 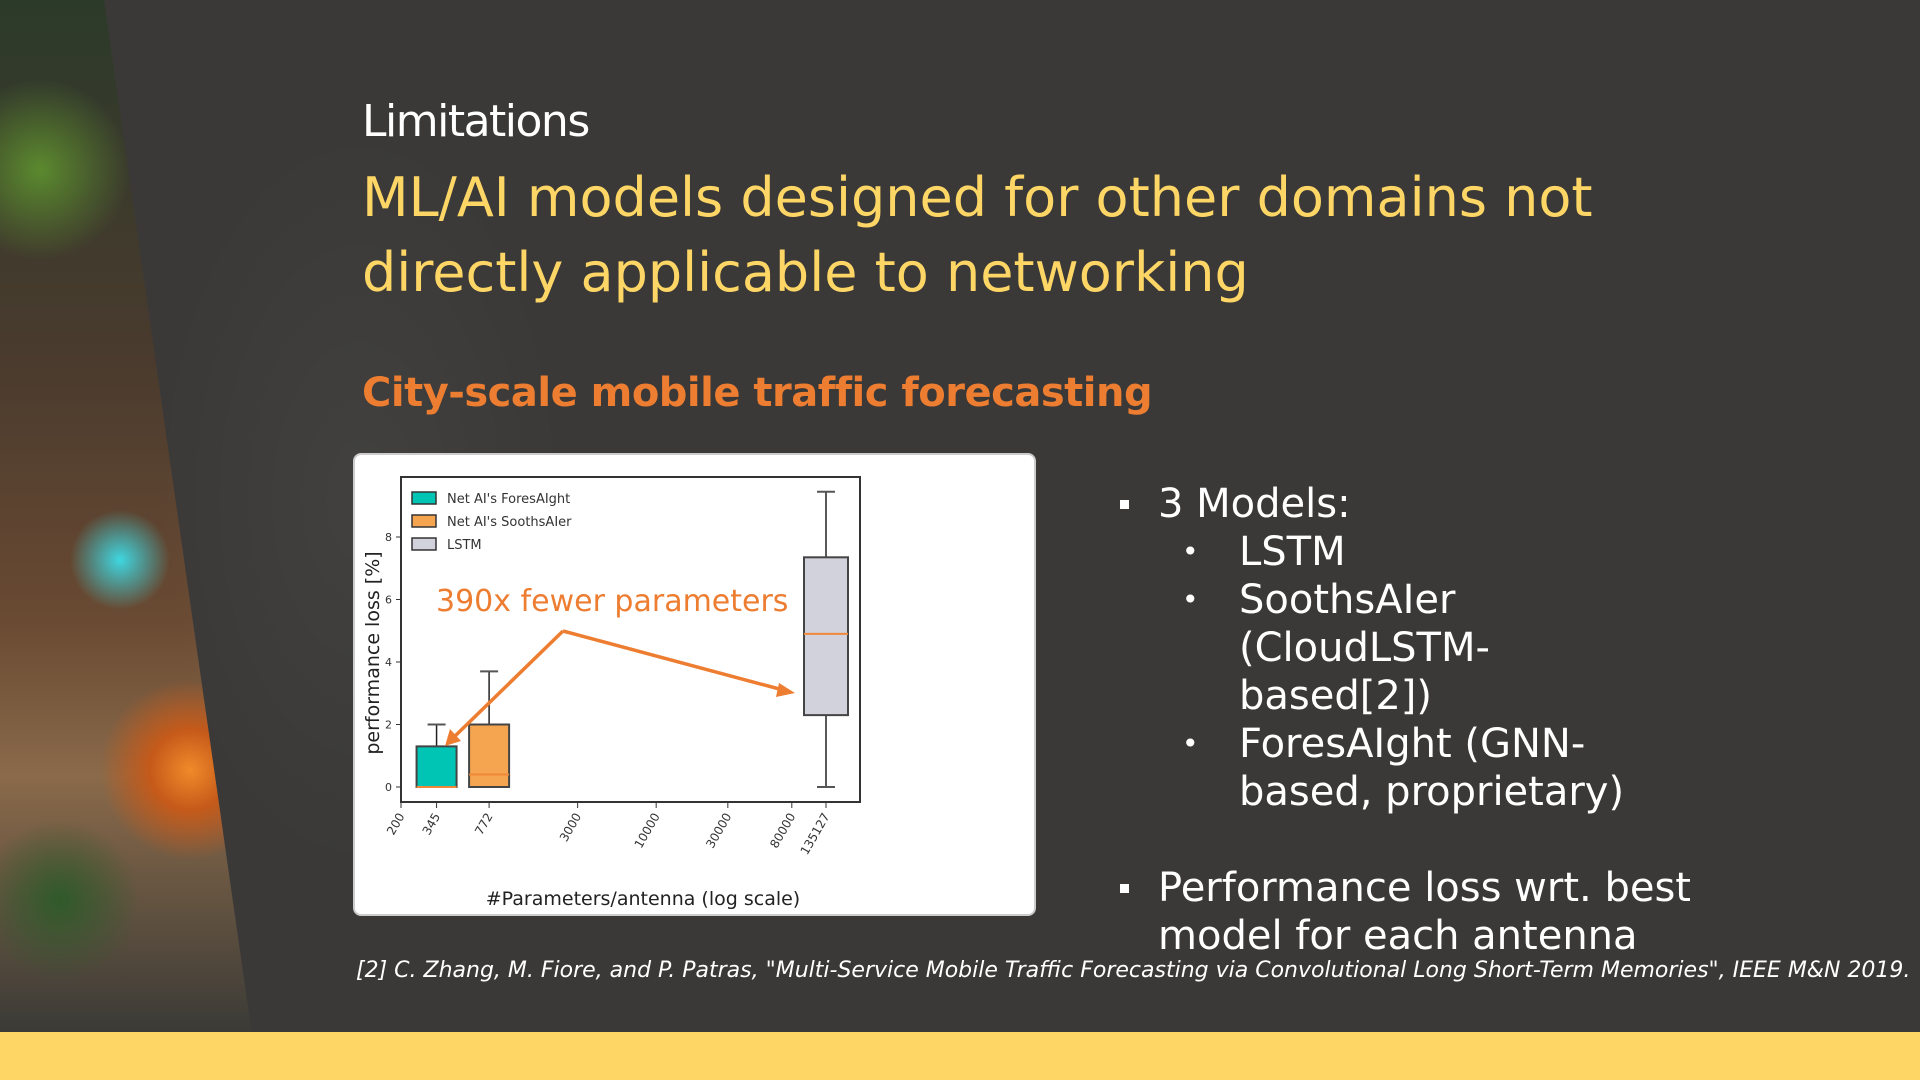 I want to click on x-tick-label: 345, so click(x=432, y=824).